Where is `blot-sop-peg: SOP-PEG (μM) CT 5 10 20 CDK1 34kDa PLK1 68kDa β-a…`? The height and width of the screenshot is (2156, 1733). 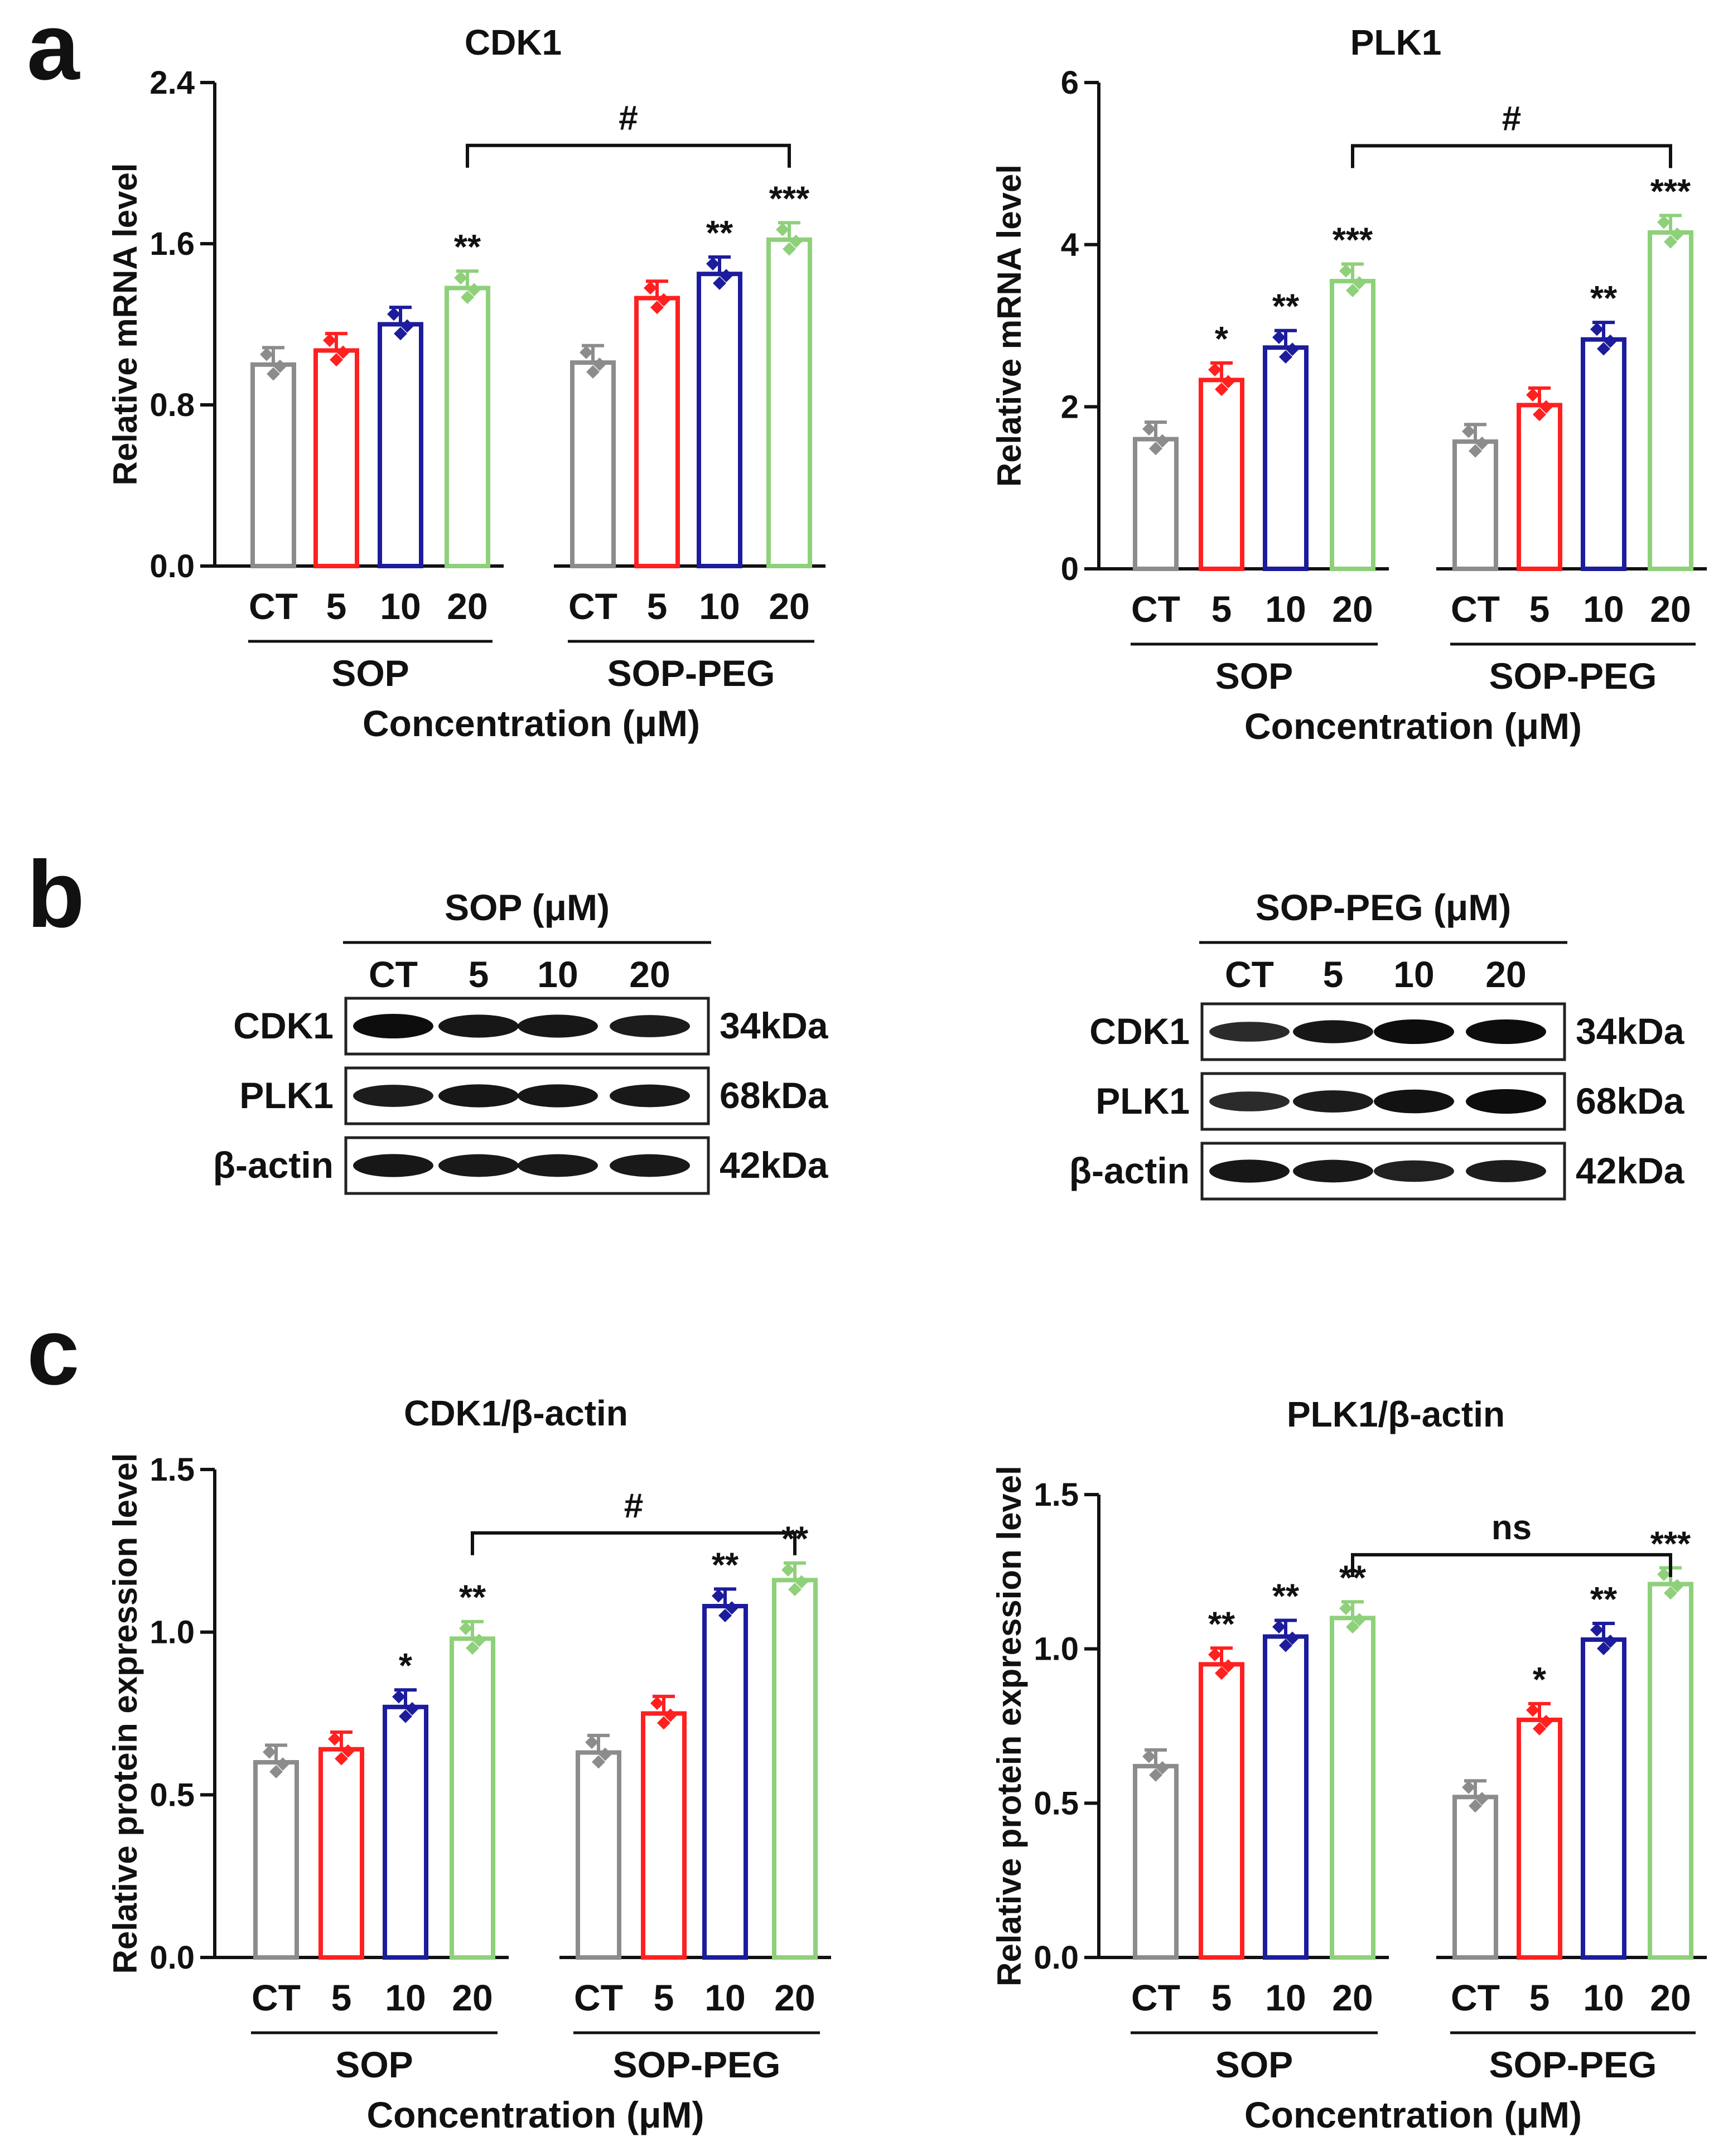
blot-sop-peg: SOP-PEG (μM) CT 5 10 20 CDK1 34kDa PLK1 68kDa β-a… is located at coordinates (1377, 1044).